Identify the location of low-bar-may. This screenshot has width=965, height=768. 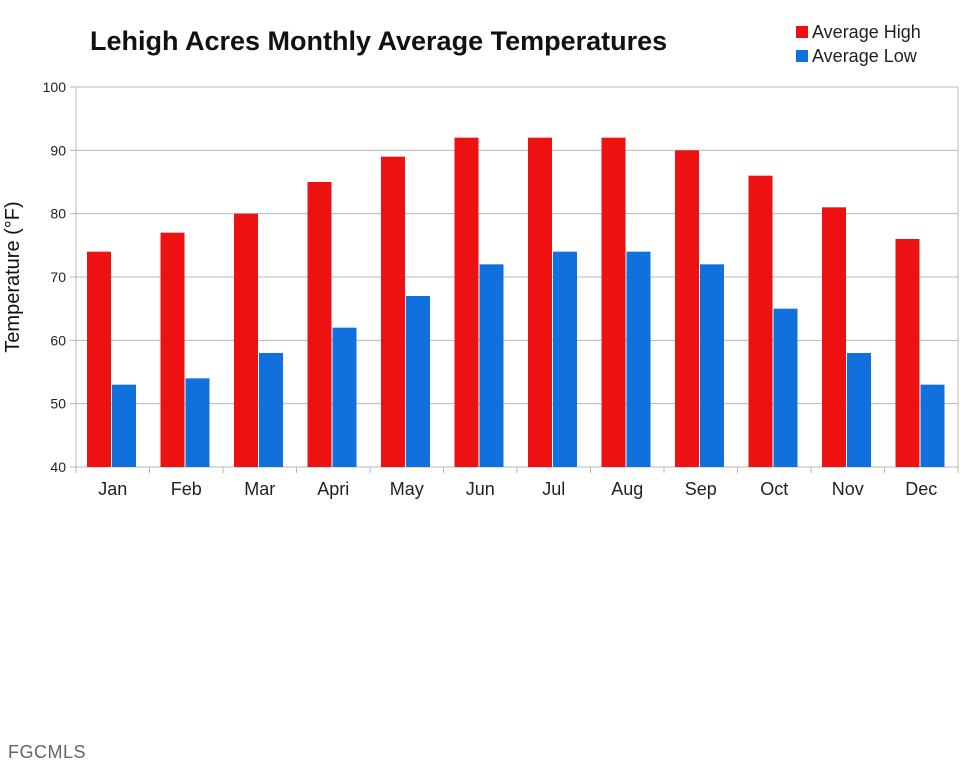
(418, 381).